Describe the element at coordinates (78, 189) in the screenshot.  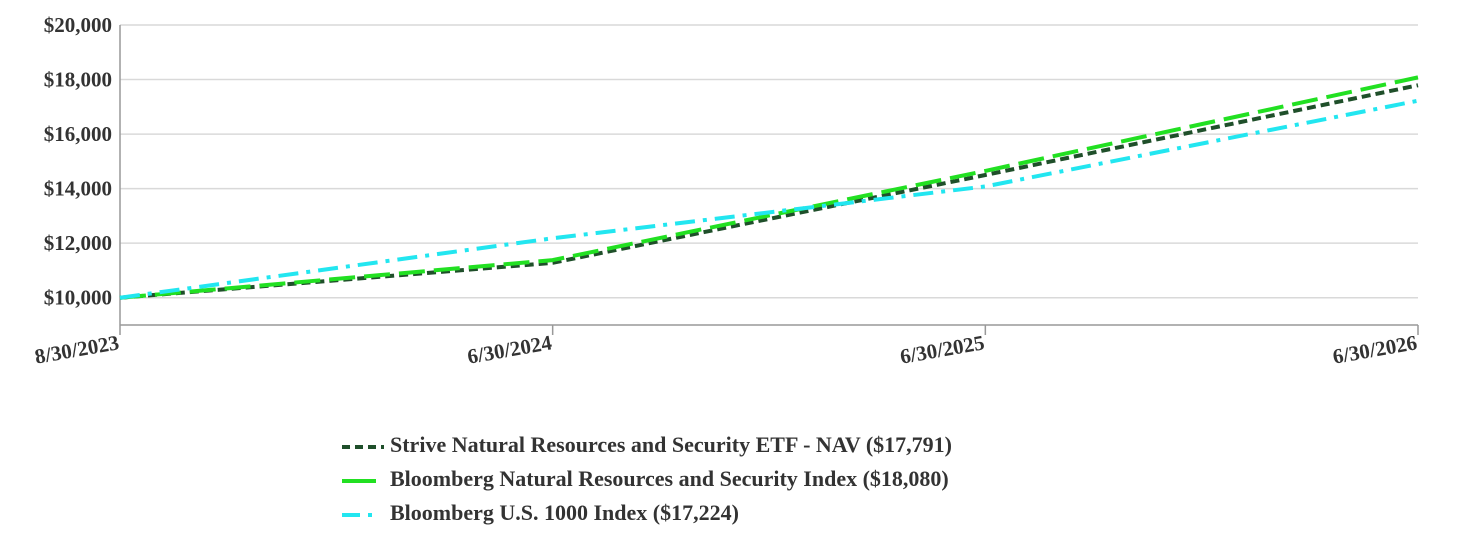
I see `y-tick-label: $14,000` at that location.